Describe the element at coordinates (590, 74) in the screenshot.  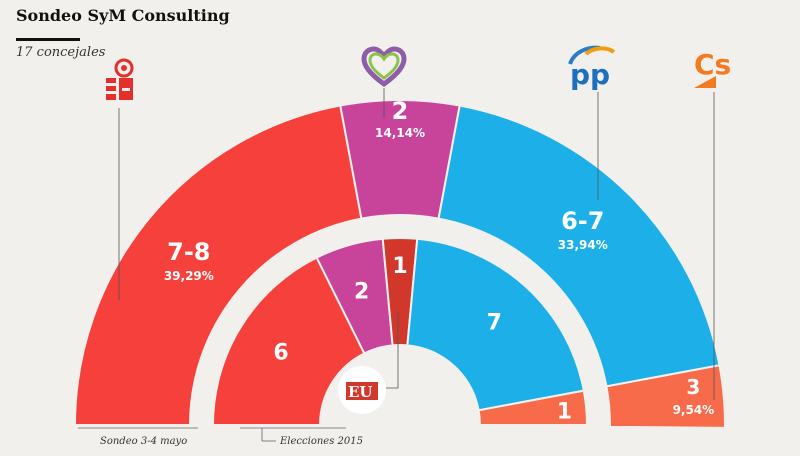
I see `svg-text: pp` at that location.